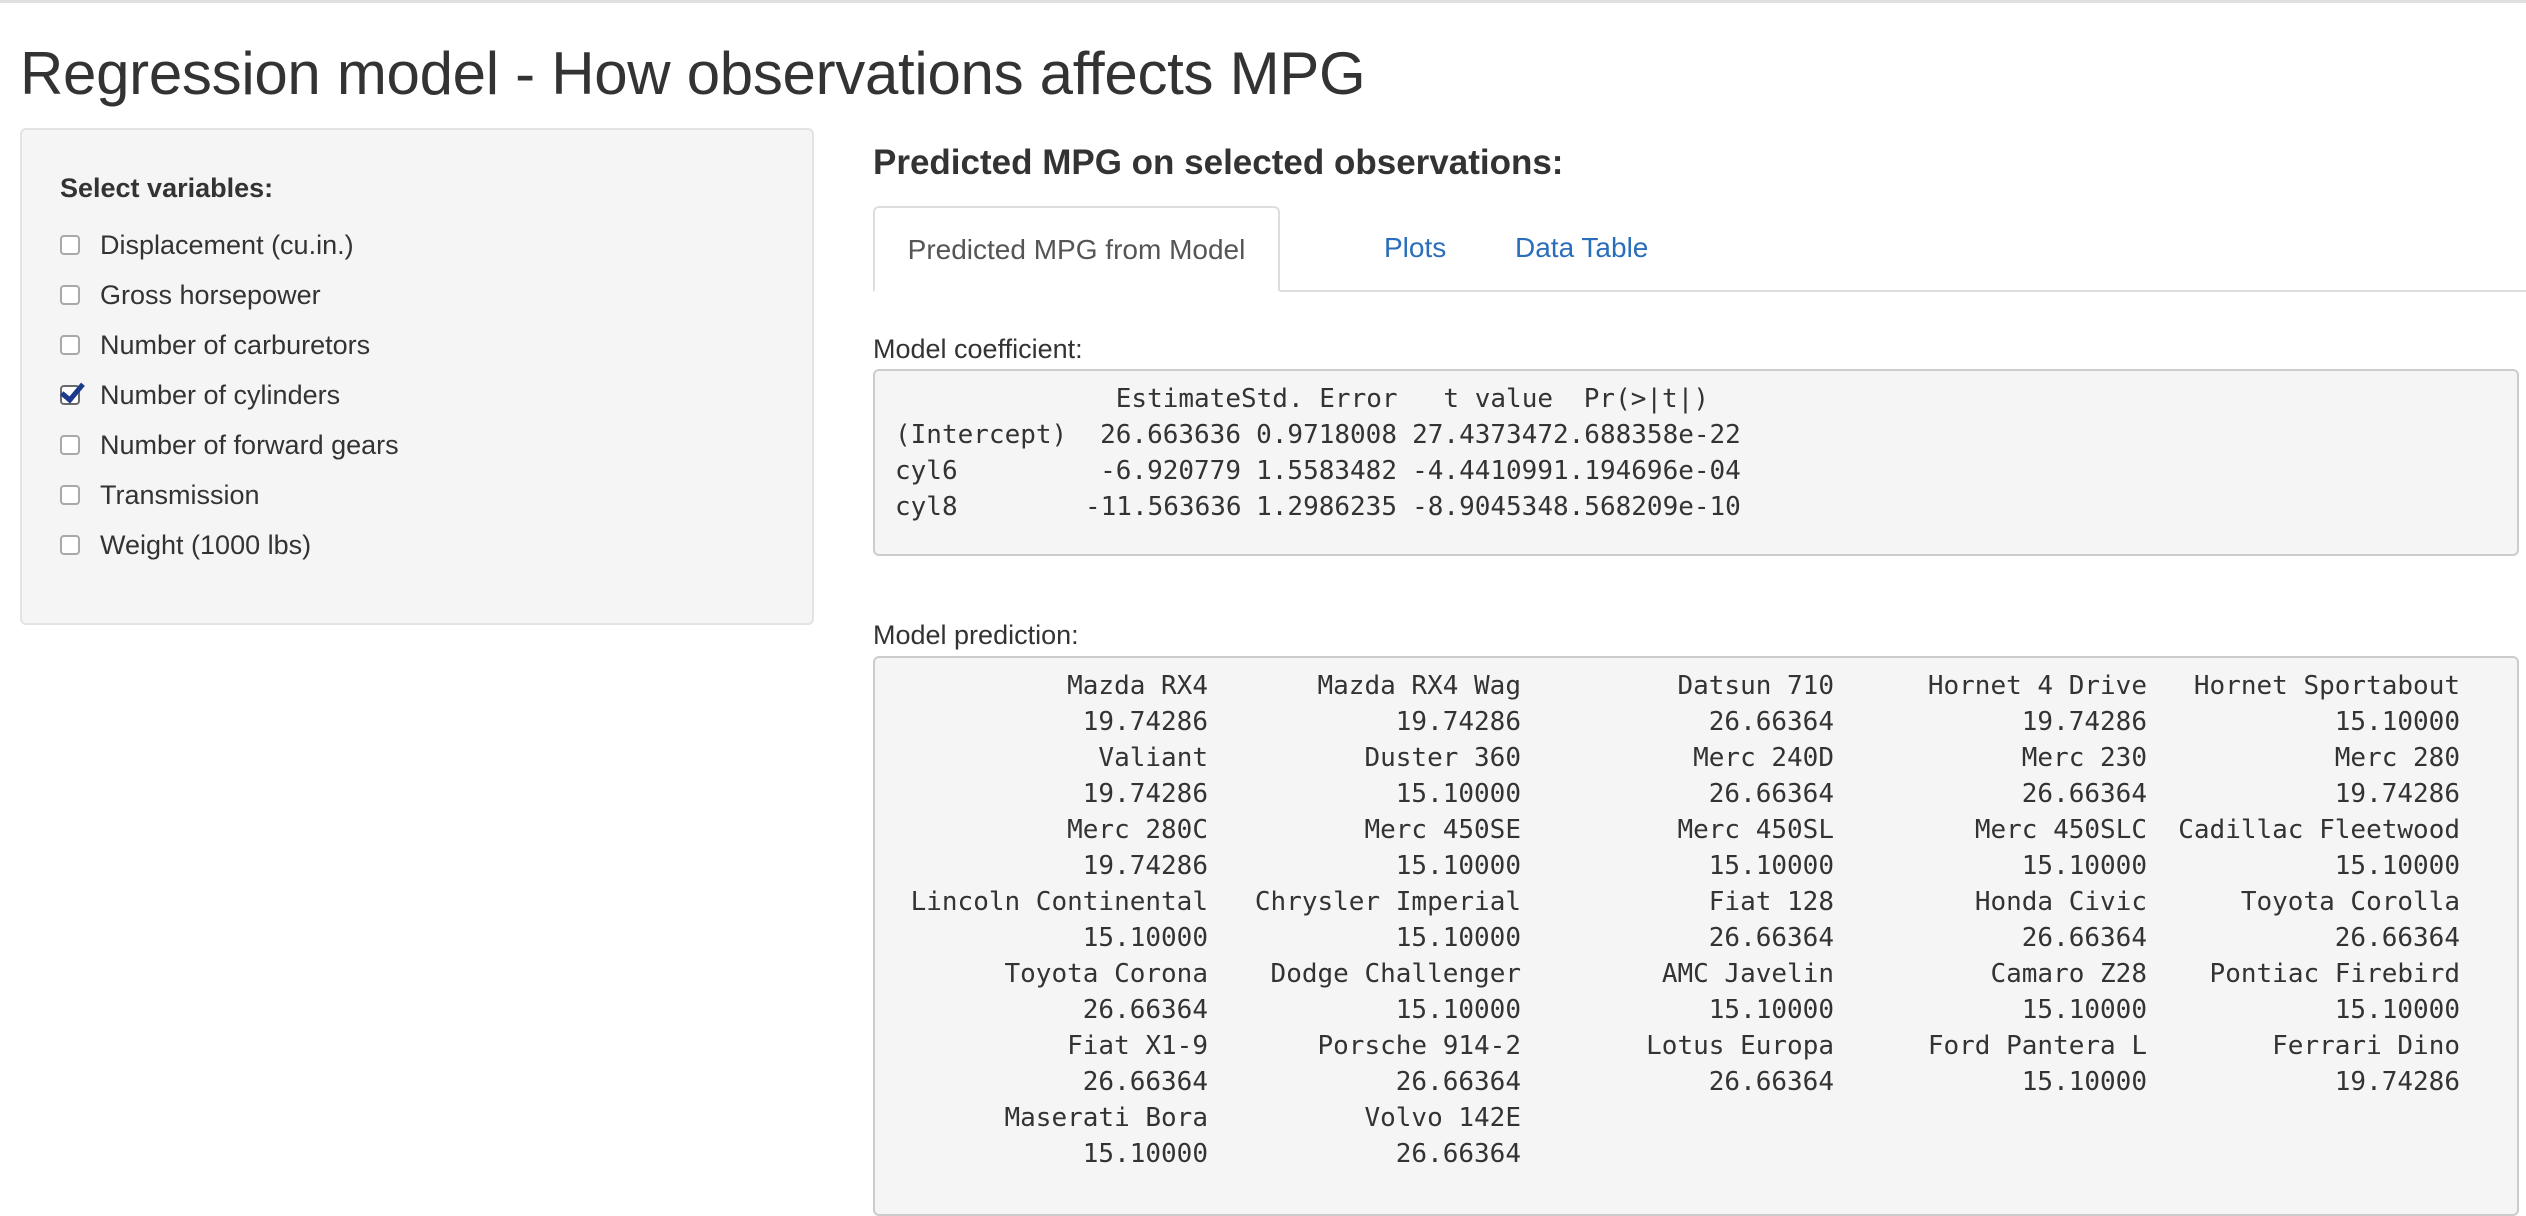 The width and height of the screenshot is (2526, 1216). I want to click on coefficient-value: -4.441099, so click(1482, 471).